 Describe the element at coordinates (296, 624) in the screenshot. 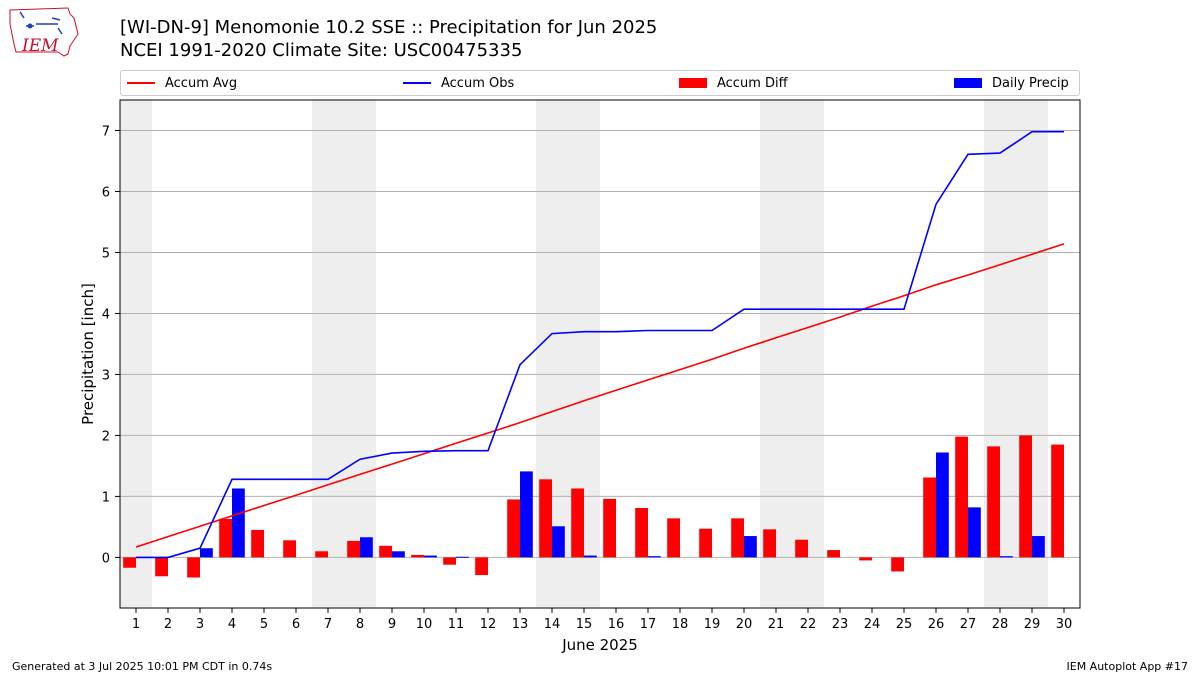

I see `x-tick-label-6: 6` at that location.